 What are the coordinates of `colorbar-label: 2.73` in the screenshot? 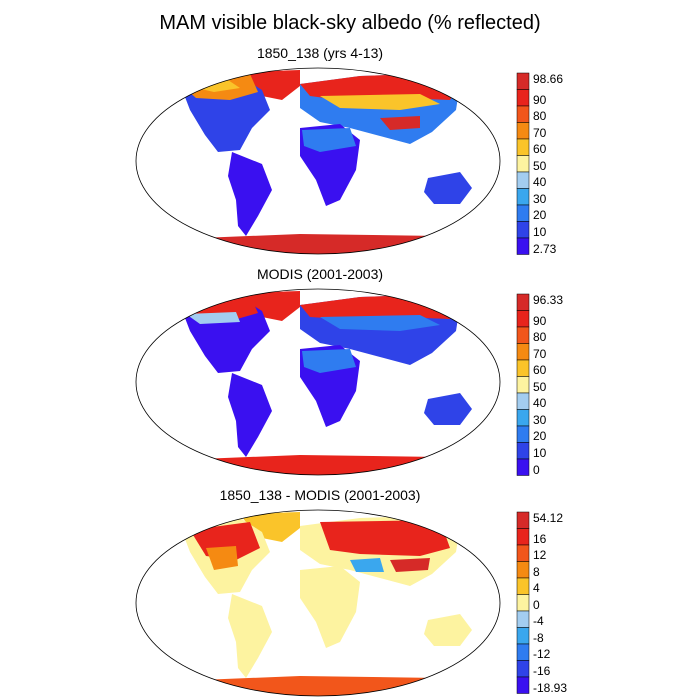 It's located at (545, 248).